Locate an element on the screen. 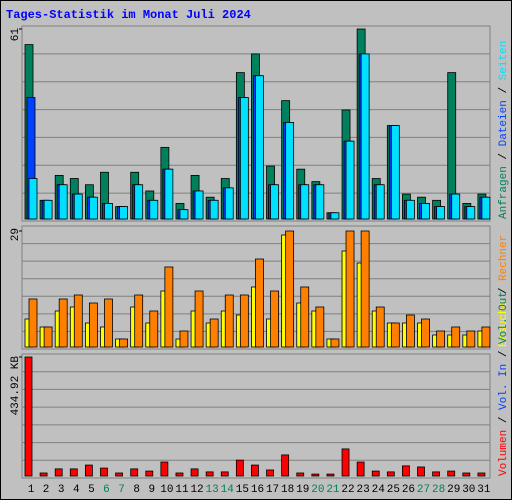  x-tick-label: 9 is located at coordinates (151, 490).